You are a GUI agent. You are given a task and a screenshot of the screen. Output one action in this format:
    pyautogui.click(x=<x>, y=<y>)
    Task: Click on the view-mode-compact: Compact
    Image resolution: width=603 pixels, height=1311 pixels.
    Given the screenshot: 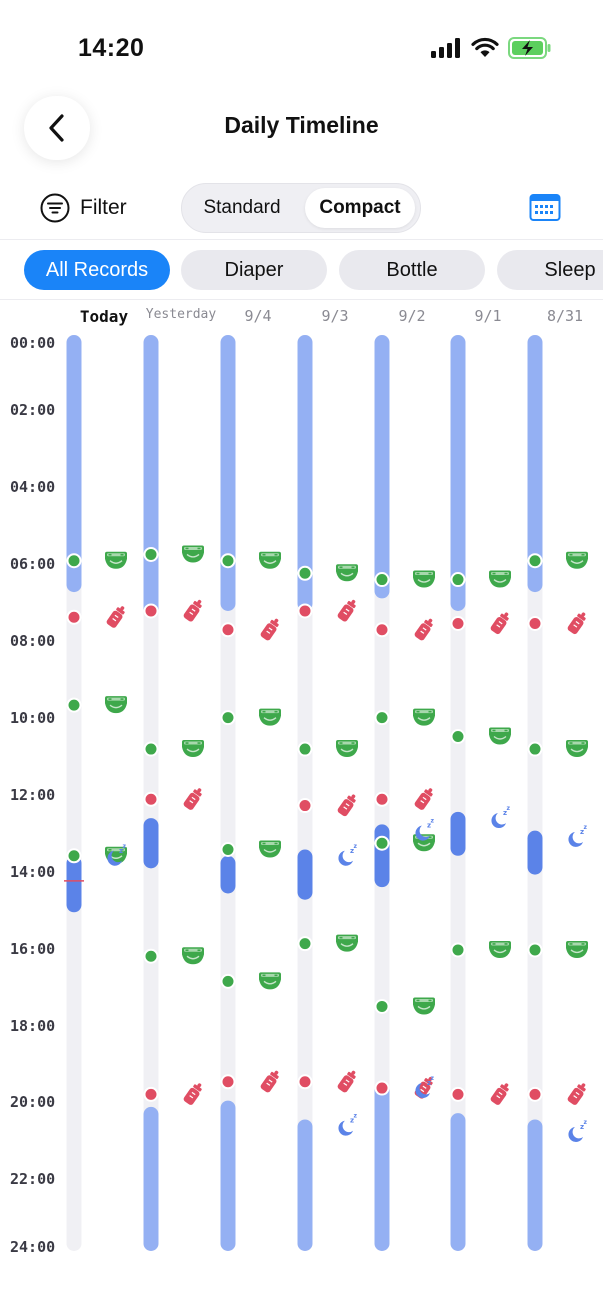 What is the action you would take?
    pyautogui.click(x=360, y=208)
    